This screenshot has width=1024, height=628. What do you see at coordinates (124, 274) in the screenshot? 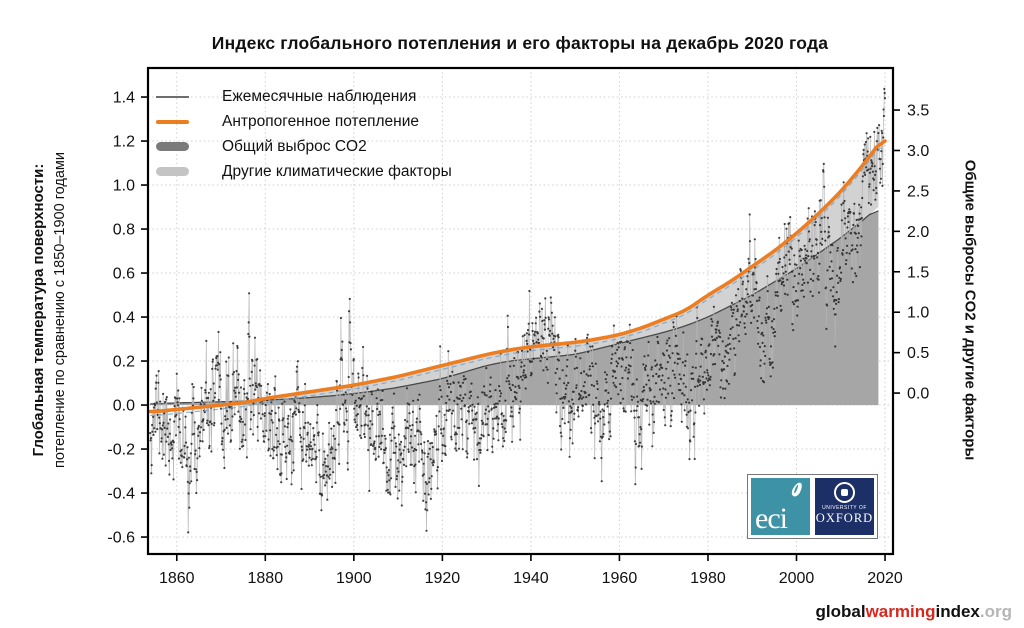
I see `y-left-tick-label: 0.6` at bounding box center [124, 274].